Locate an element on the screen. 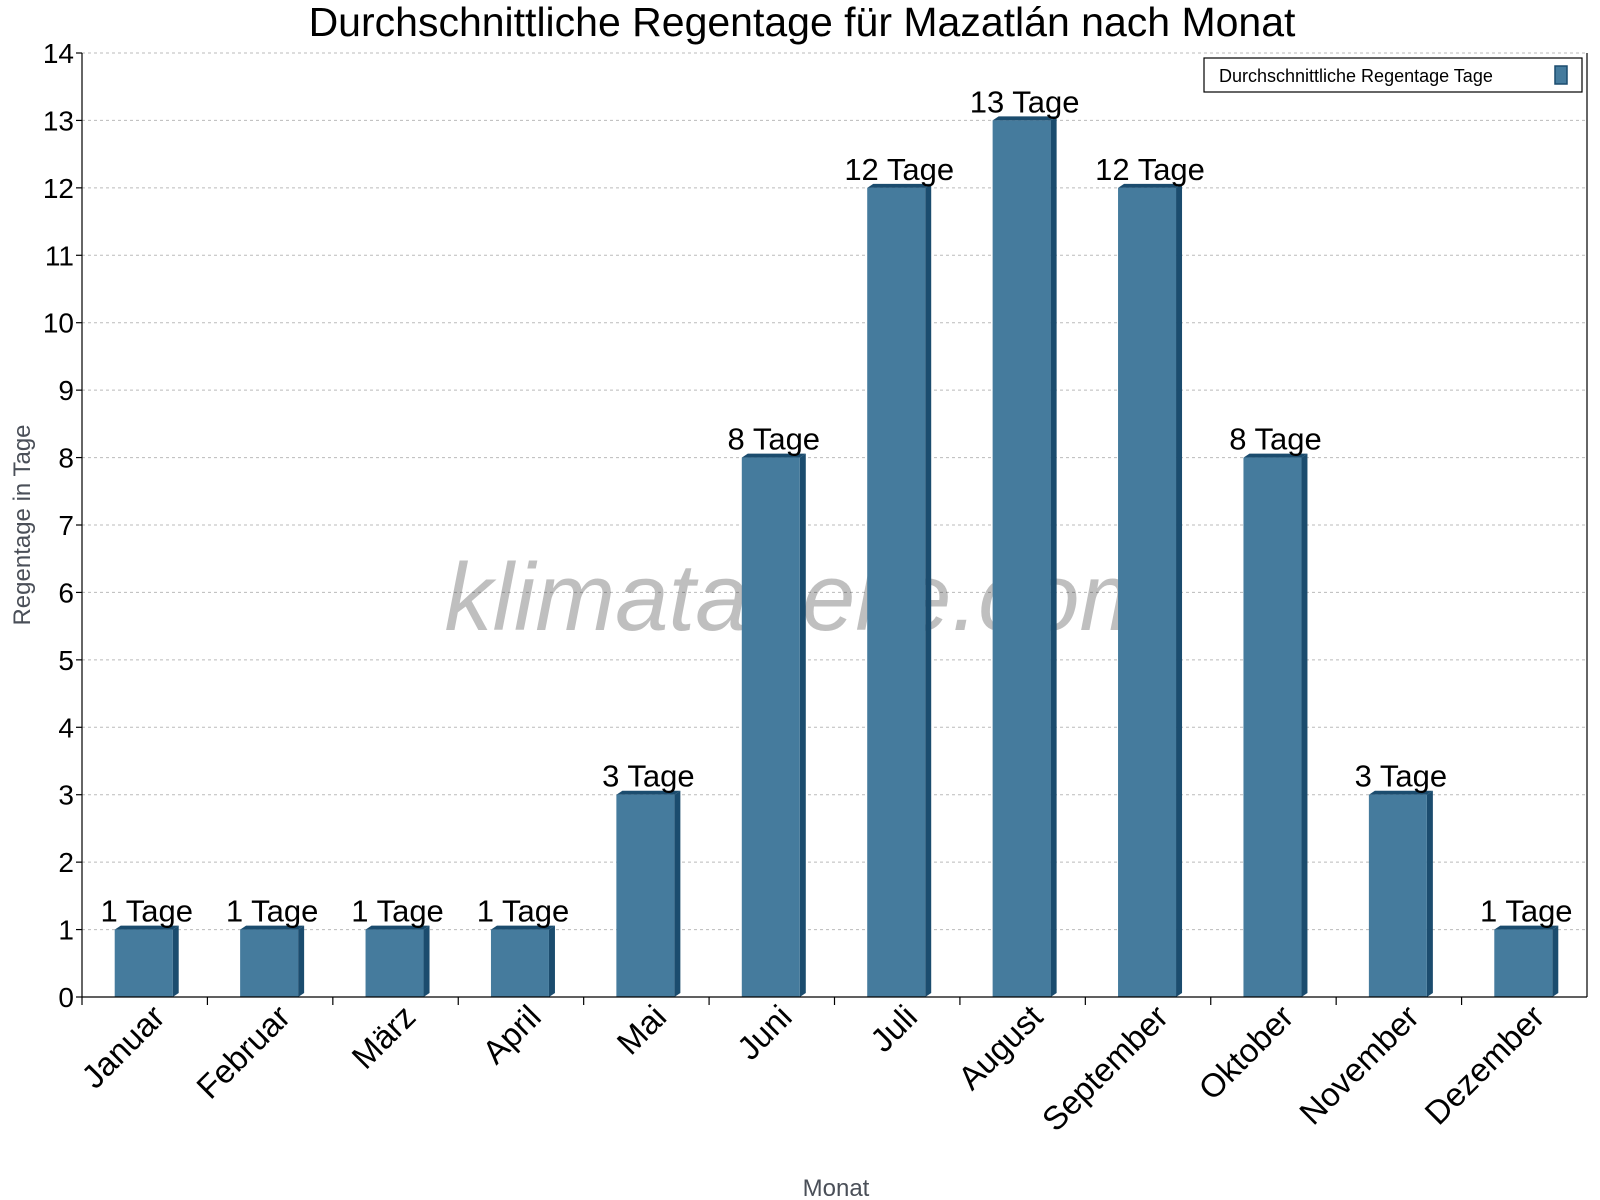  y-tick-label: 2 is located at coordinates (66, 862).